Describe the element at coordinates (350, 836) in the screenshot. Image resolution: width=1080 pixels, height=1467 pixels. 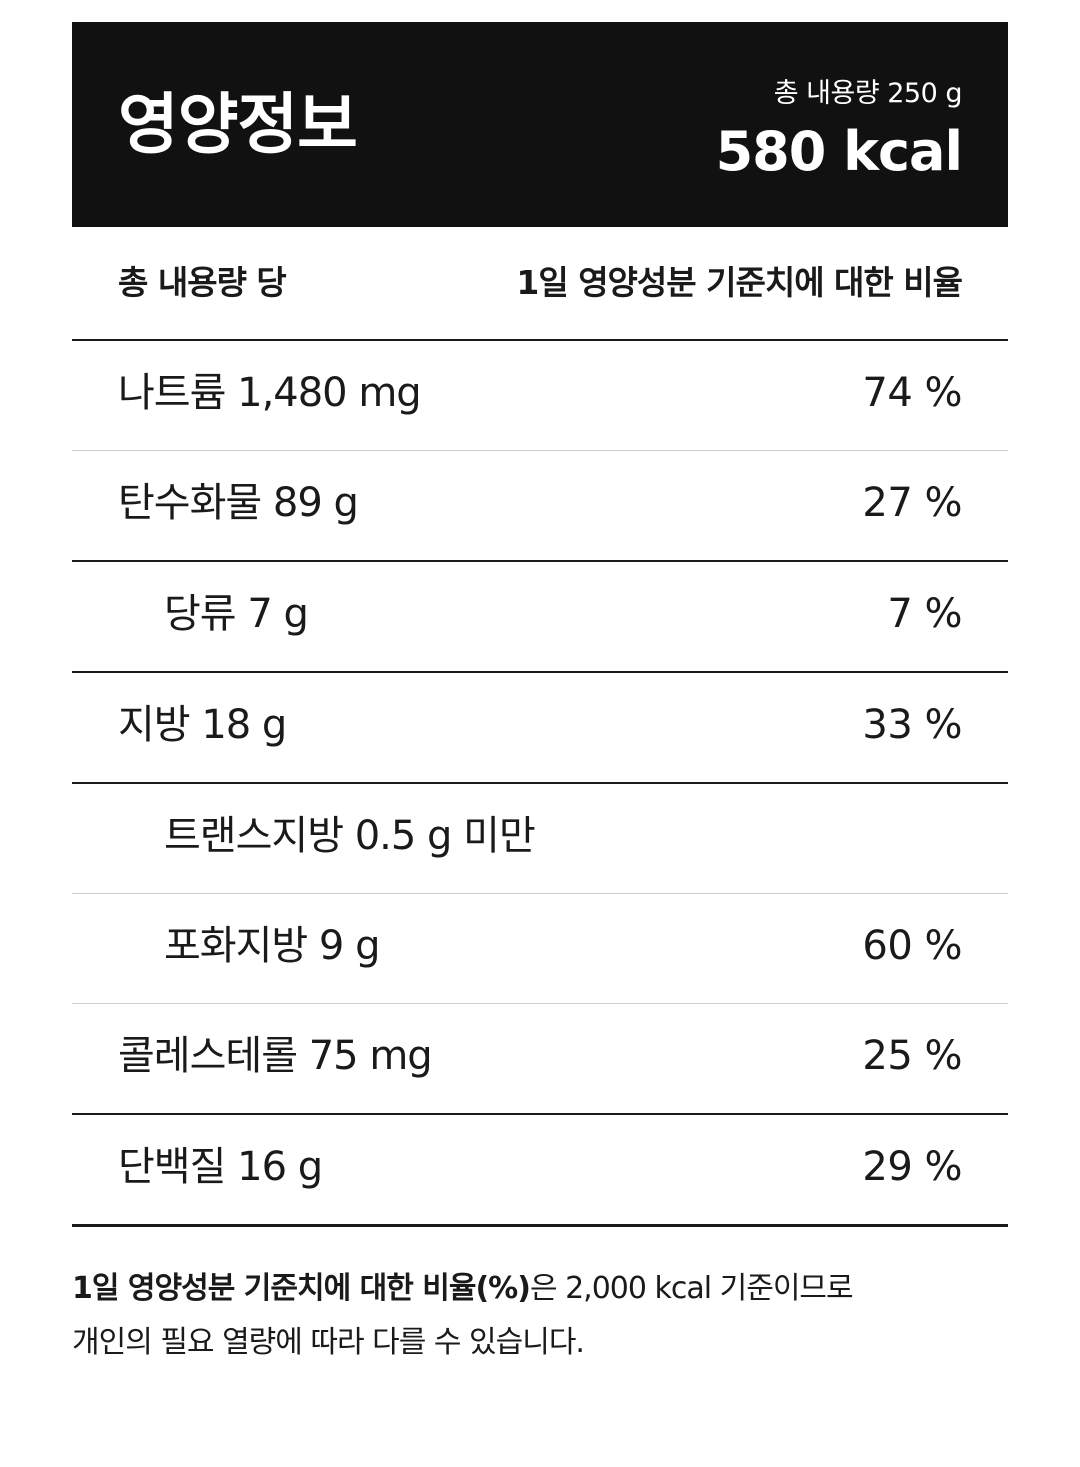
I see `nutrient-name: 트랜스지방 0.5 g 미만` at that location.